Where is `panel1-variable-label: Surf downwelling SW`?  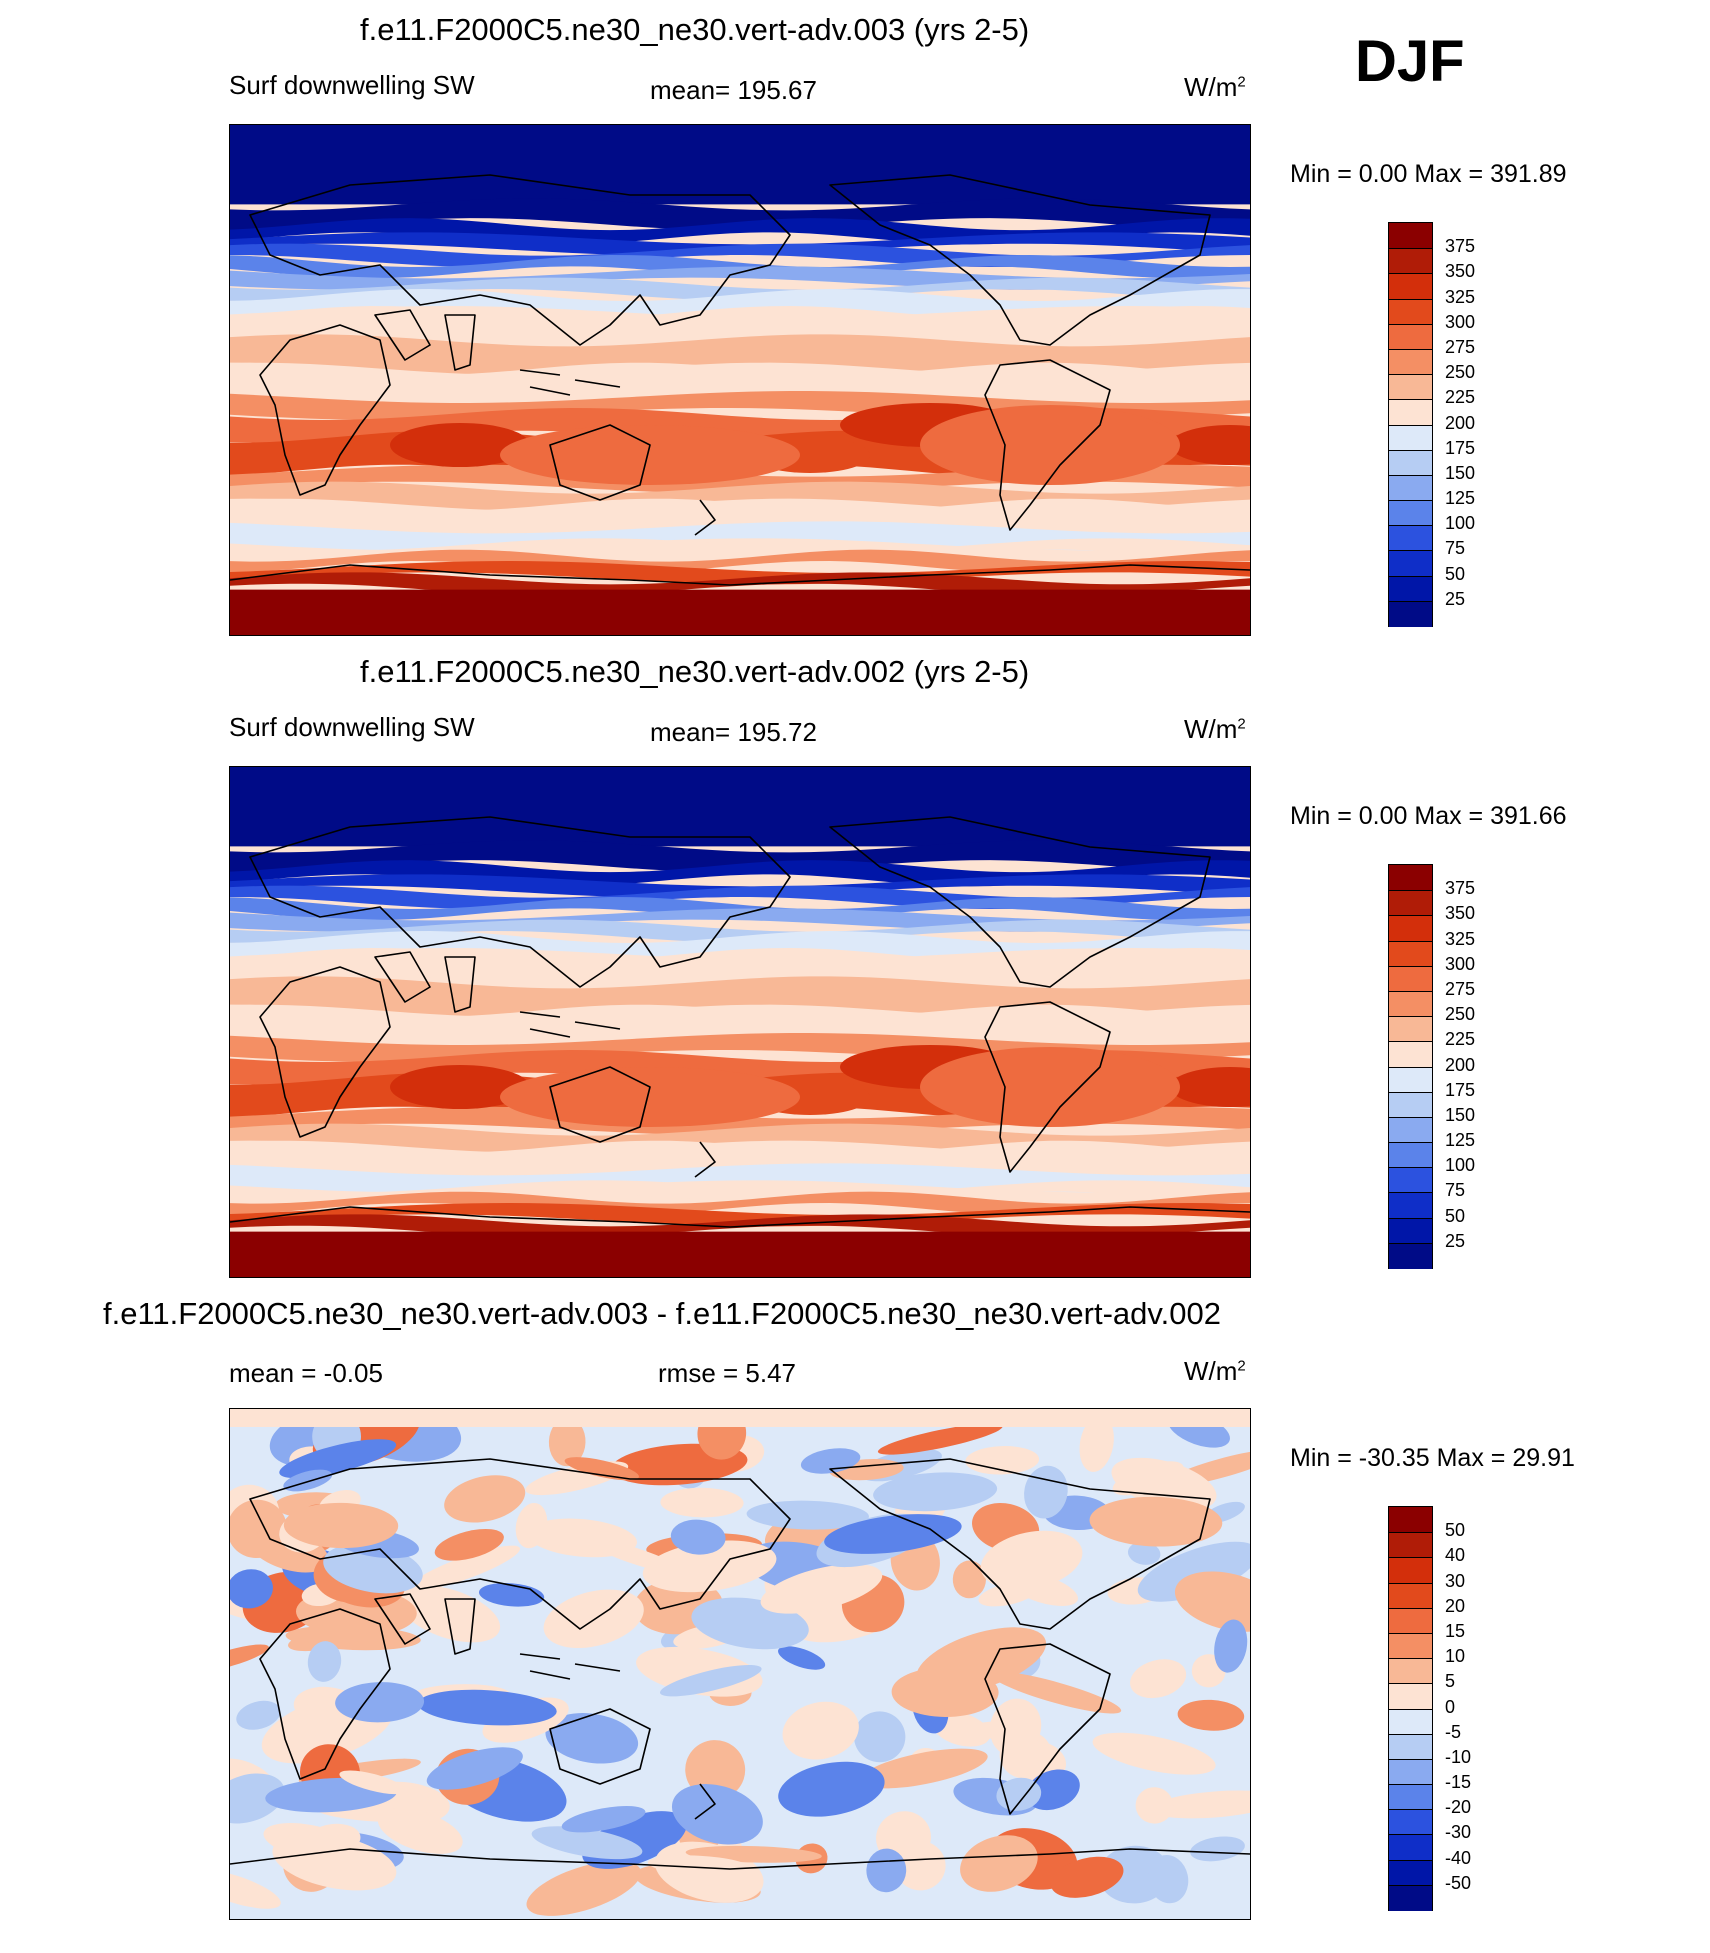 panel1-variable-label: Surf downwelling SW is located at coordinates (352, 85).